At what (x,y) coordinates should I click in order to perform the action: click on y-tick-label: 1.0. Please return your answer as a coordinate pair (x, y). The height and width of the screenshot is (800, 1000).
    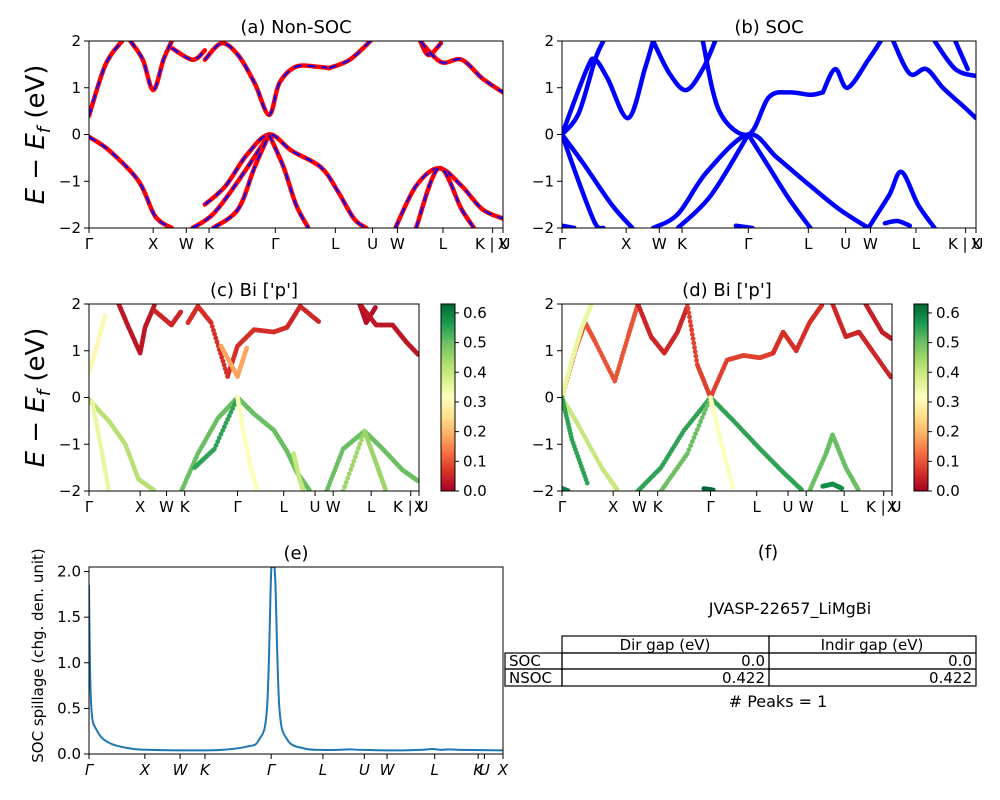
    Looking at the image, I should click on (69, 663).